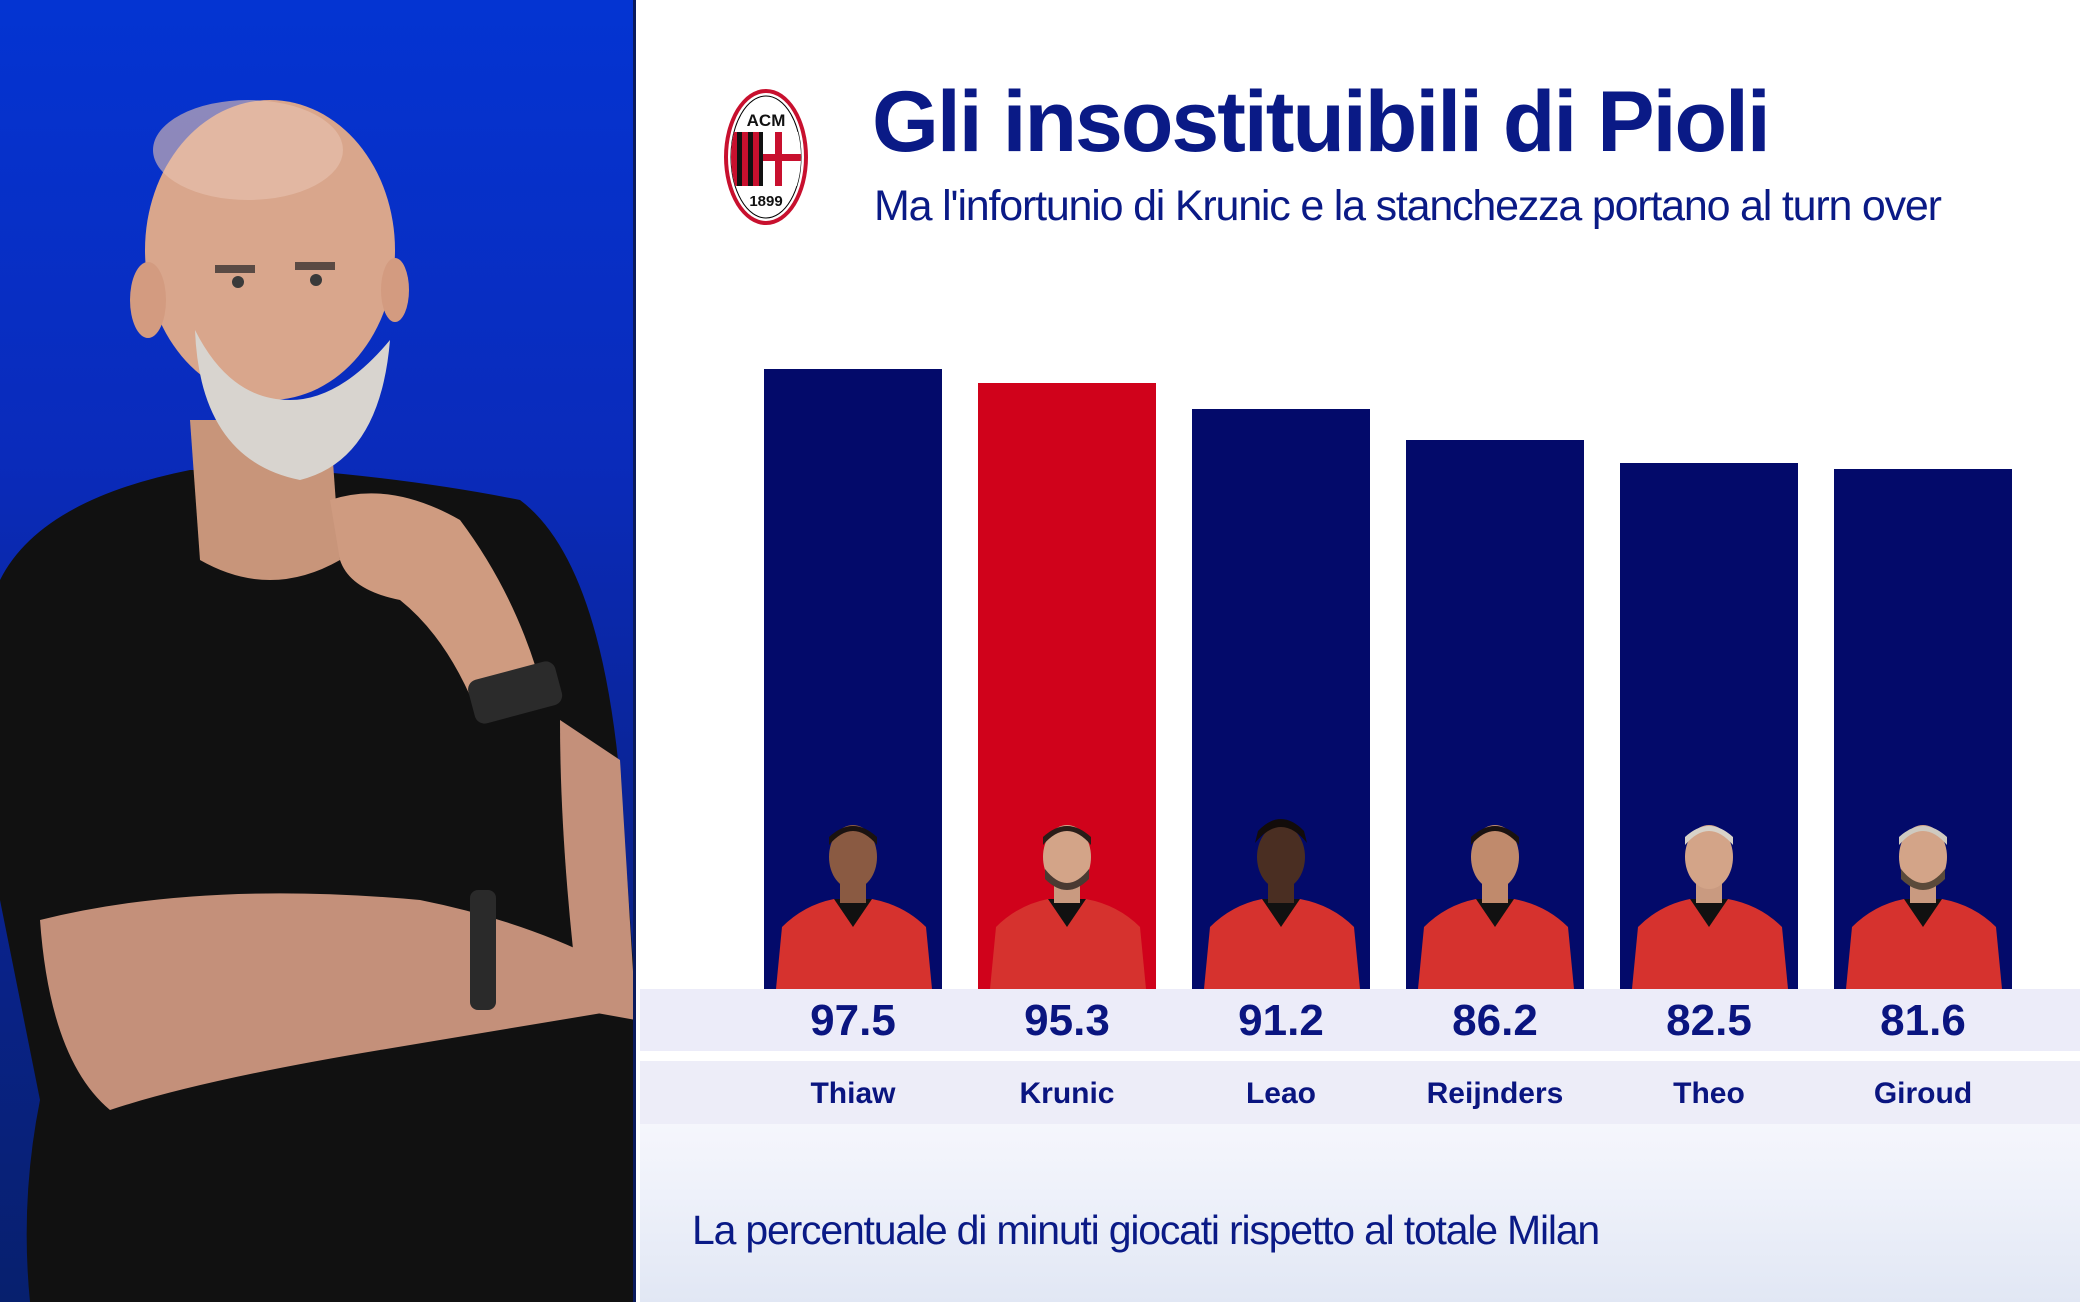 This screenshot has width=2080, height=1302. What do you see at coordinates (766, 120) in the screenshot?
I see `svg-text: ACM` at bounding box center [766, 120].